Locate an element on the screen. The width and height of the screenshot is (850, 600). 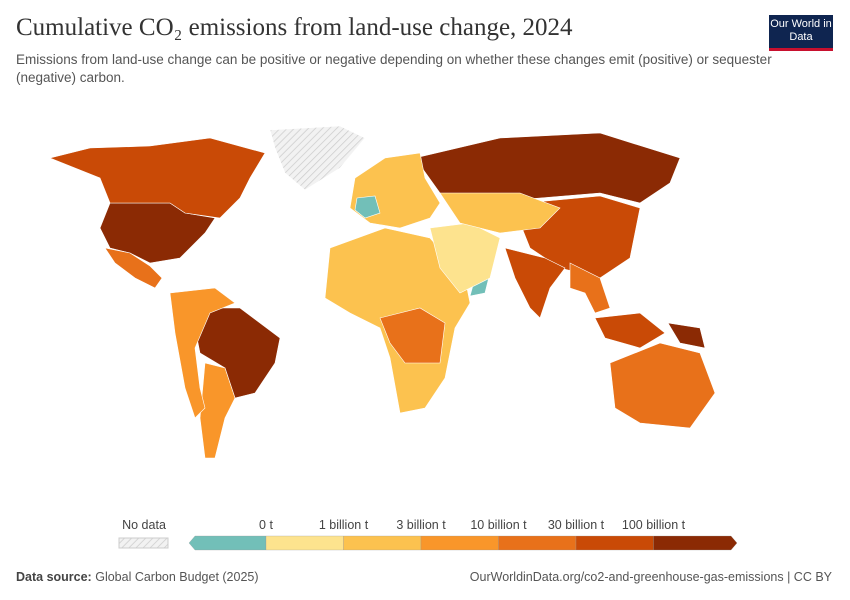
country-greenland is located at coordinates (317, 158).